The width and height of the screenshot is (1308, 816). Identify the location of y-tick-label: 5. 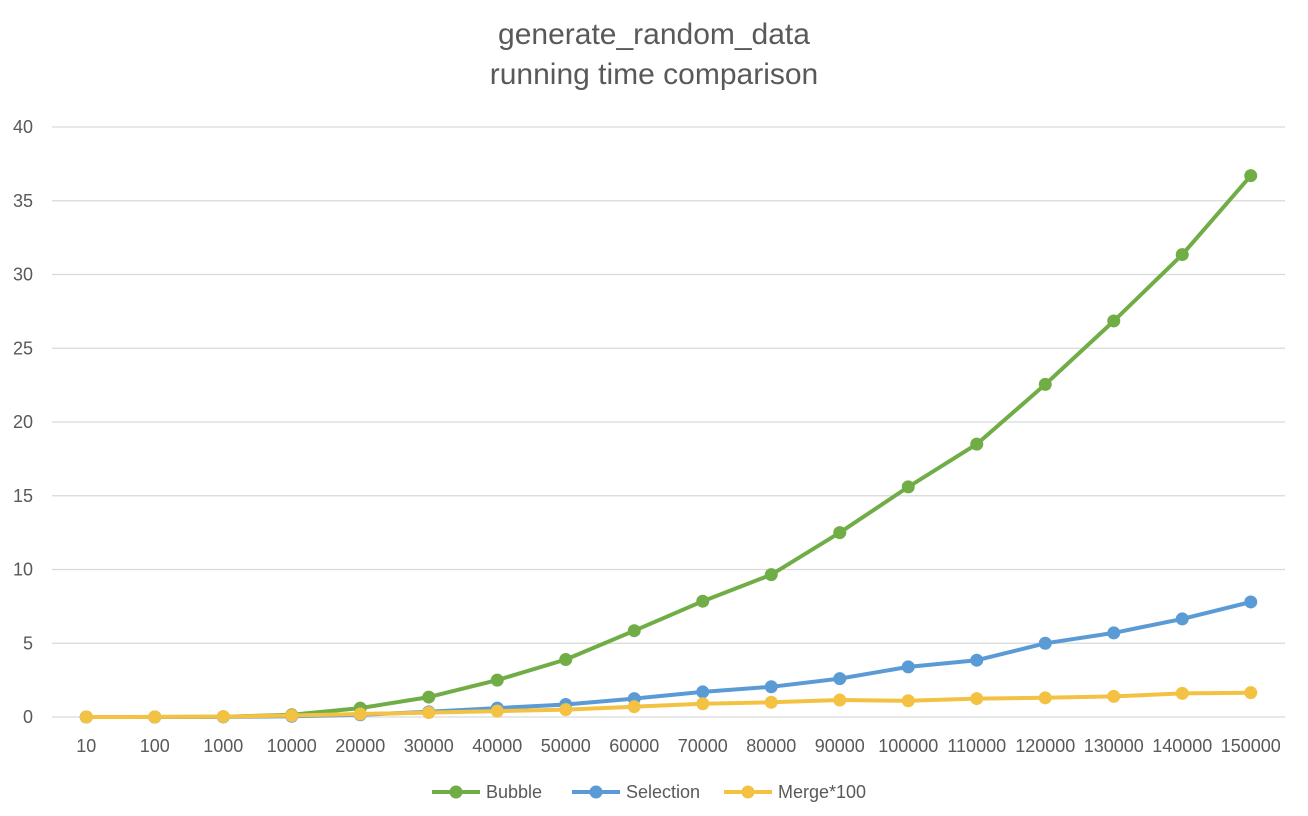
(28, 643).